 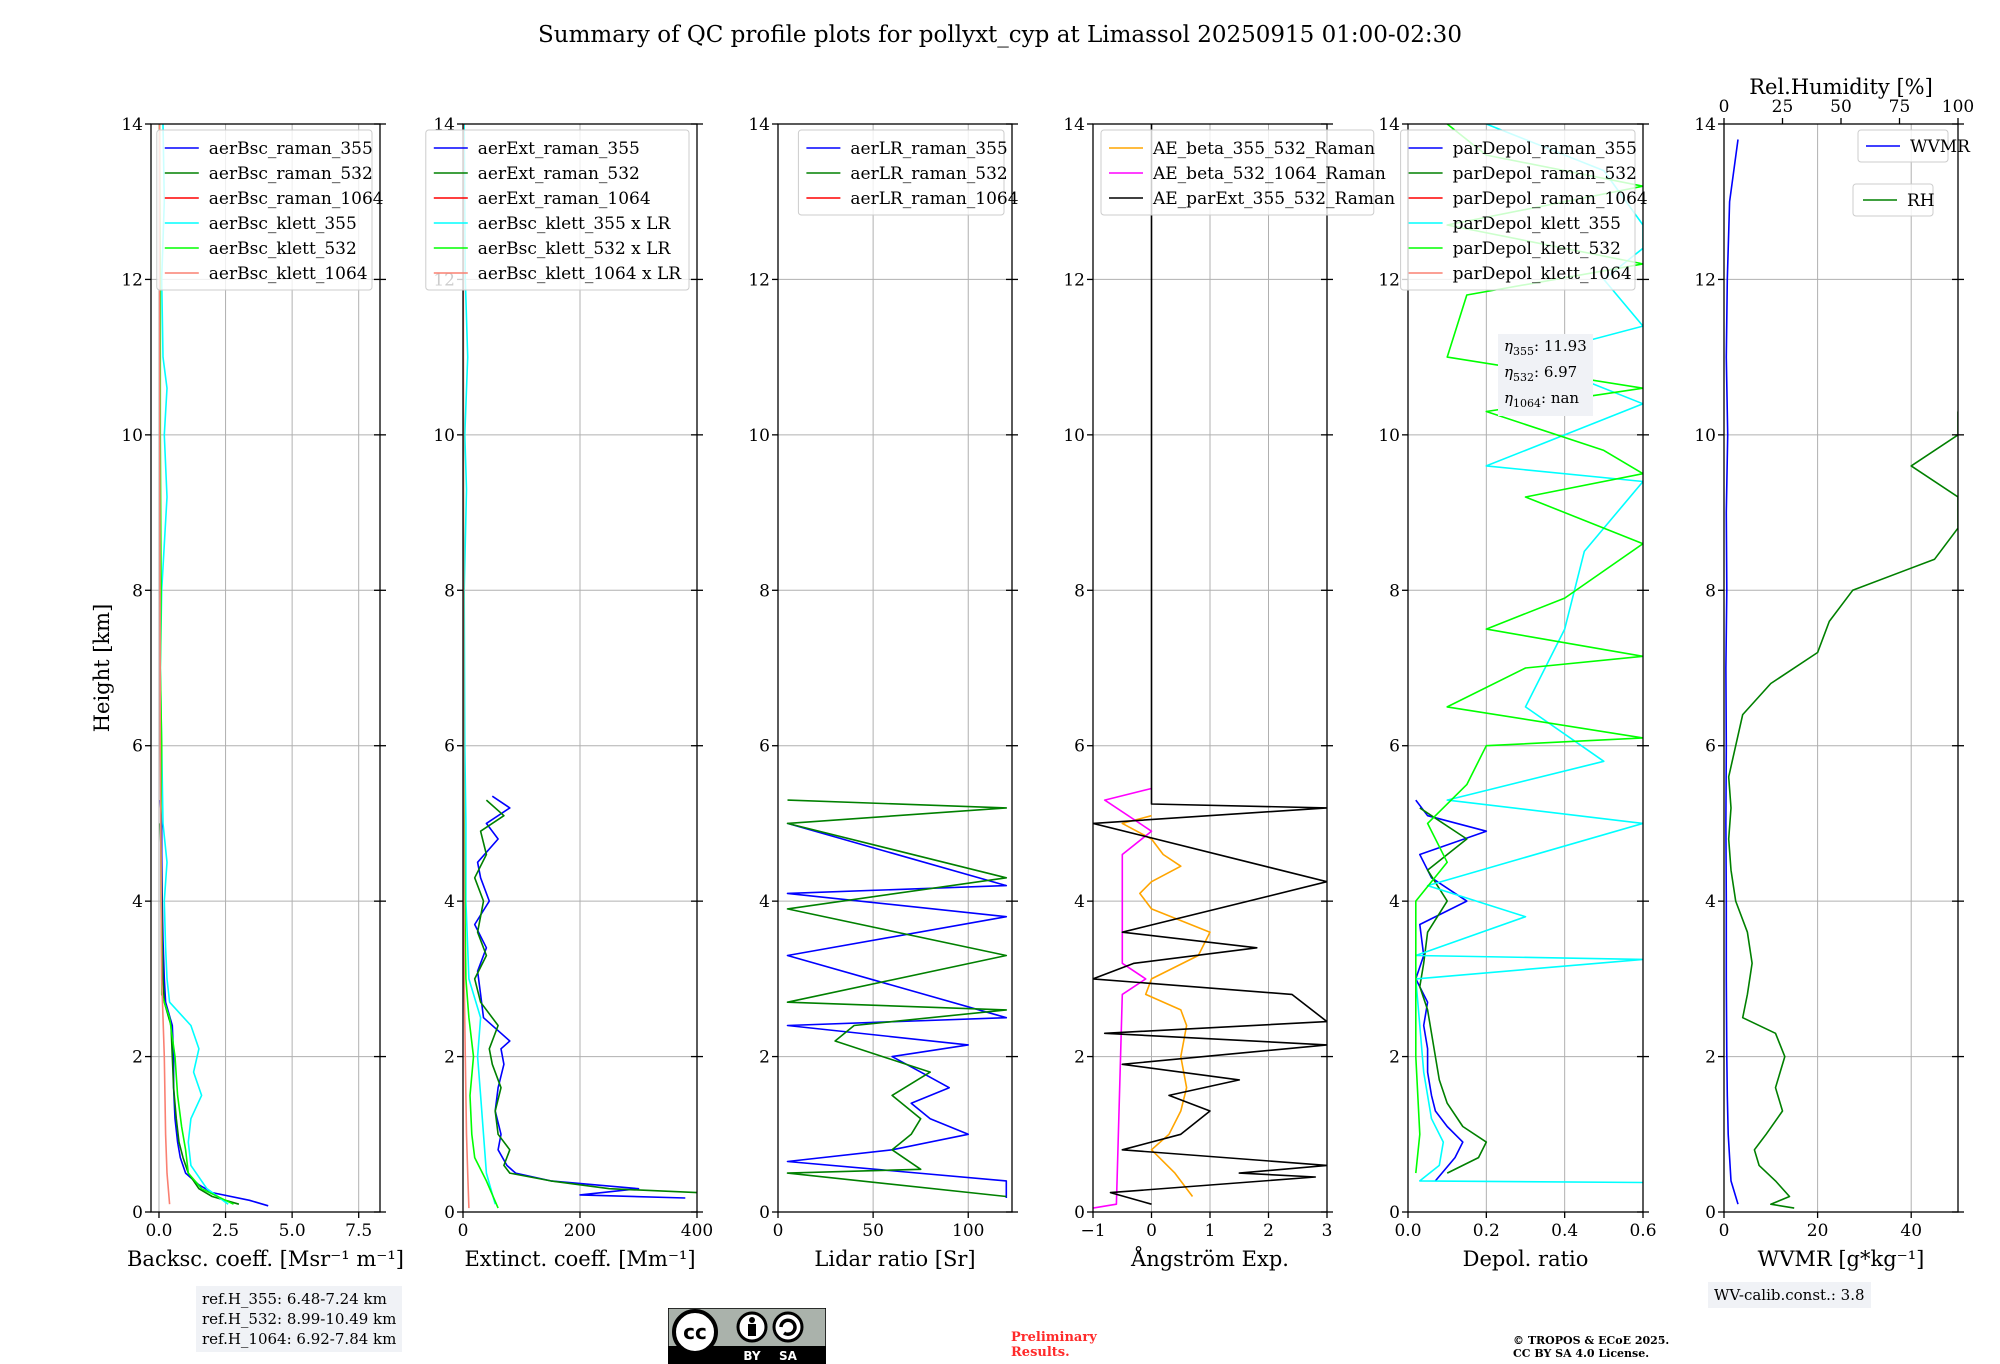 I want to click on top-x-tick-label: 75, so click(x=1900, y=107).